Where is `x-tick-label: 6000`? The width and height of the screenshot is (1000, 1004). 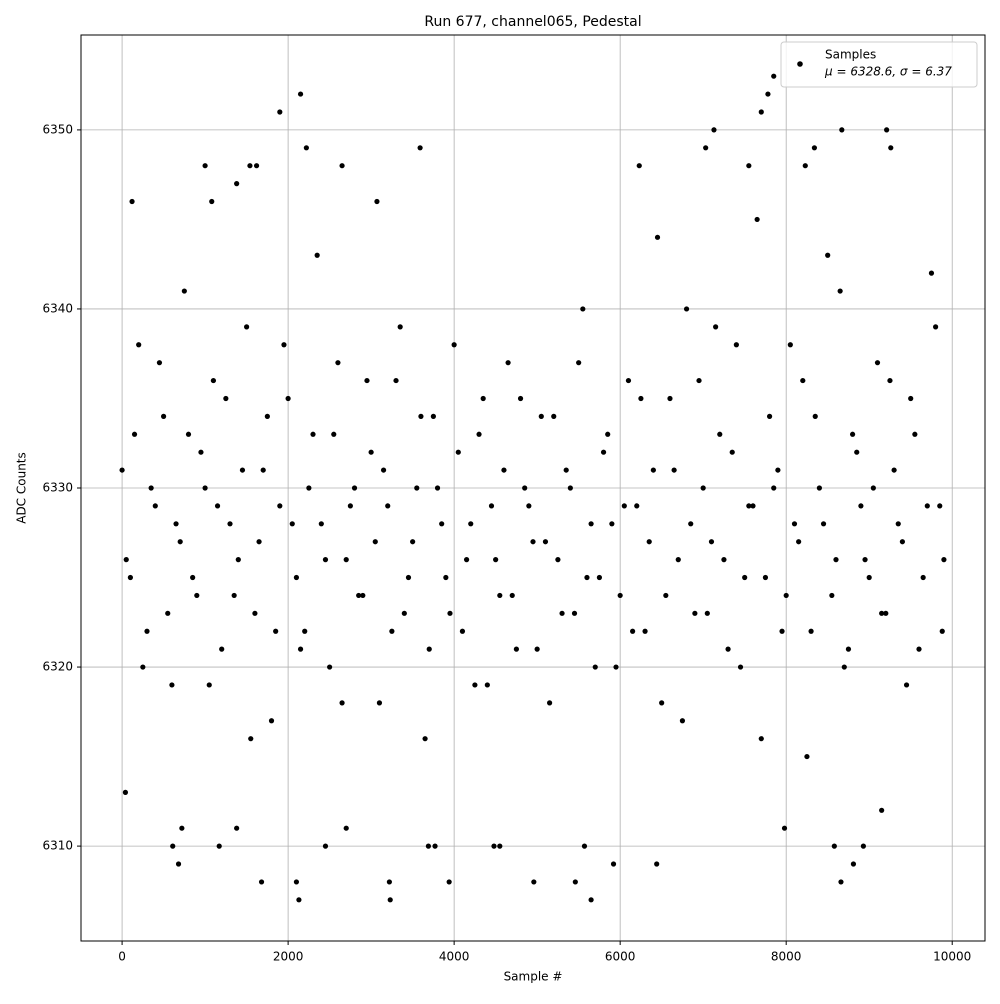 x-tick-label: 6000 is located at coordinates (620, 957).